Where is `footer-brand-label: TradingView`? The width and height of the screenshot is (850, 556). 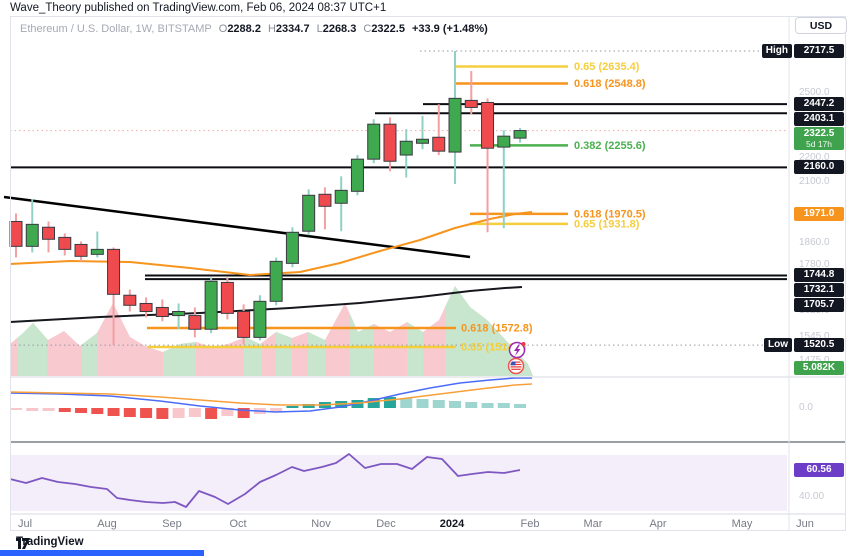 footer-brand-label: TradingView is located at coordinates (50, 542).